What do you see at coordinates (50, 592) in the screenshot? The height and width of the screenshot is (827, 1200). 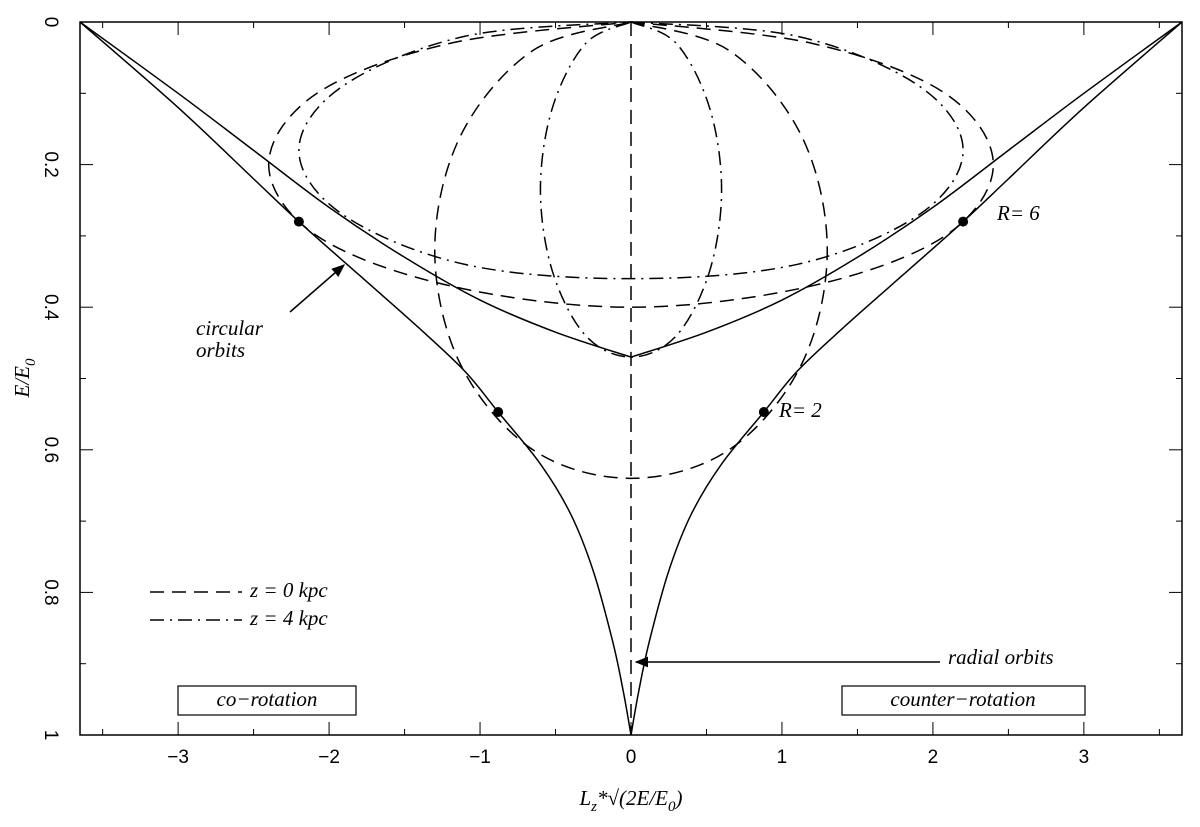 I see `y-tick-label: 0.8` at bounding box center [50, 592].